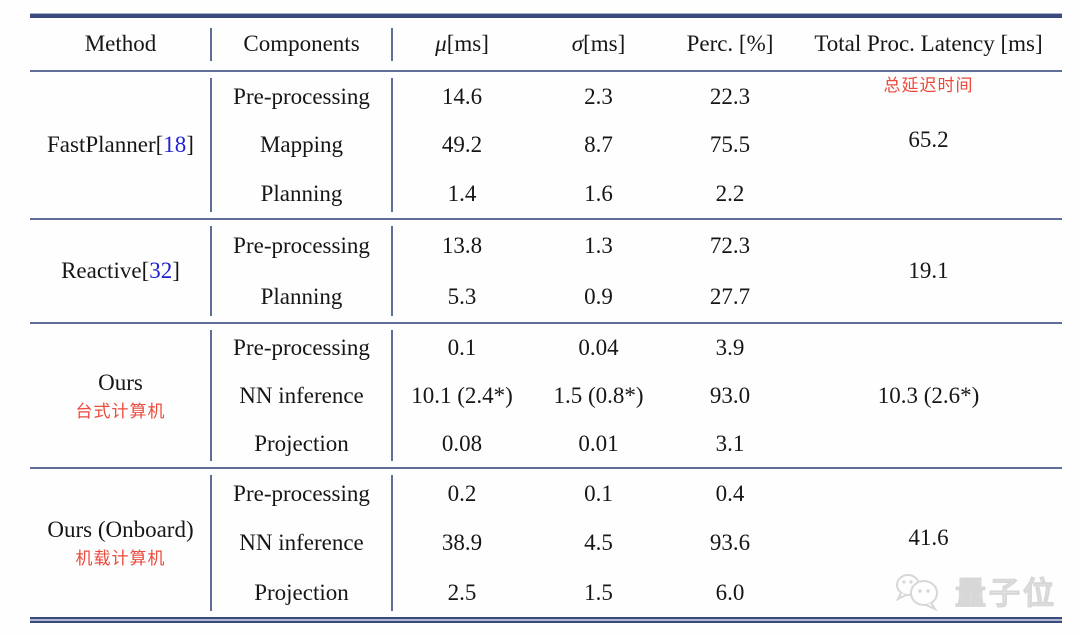  What do you see at coordinates (598, 348) in the screenshot?
I see `sigma-cell: 0.04` at bounding box center [598, 348].